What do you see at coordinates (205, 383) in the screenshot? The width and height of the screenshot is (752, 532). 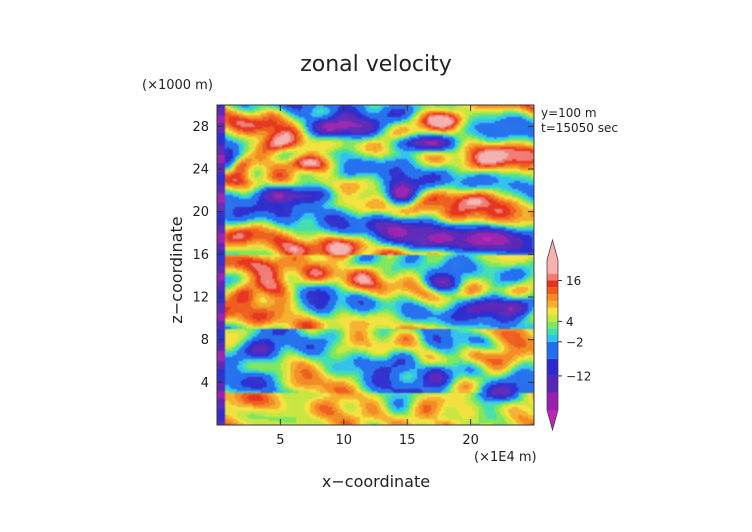 I see `y-tick-label: 4` at bounding box center [205, 383].